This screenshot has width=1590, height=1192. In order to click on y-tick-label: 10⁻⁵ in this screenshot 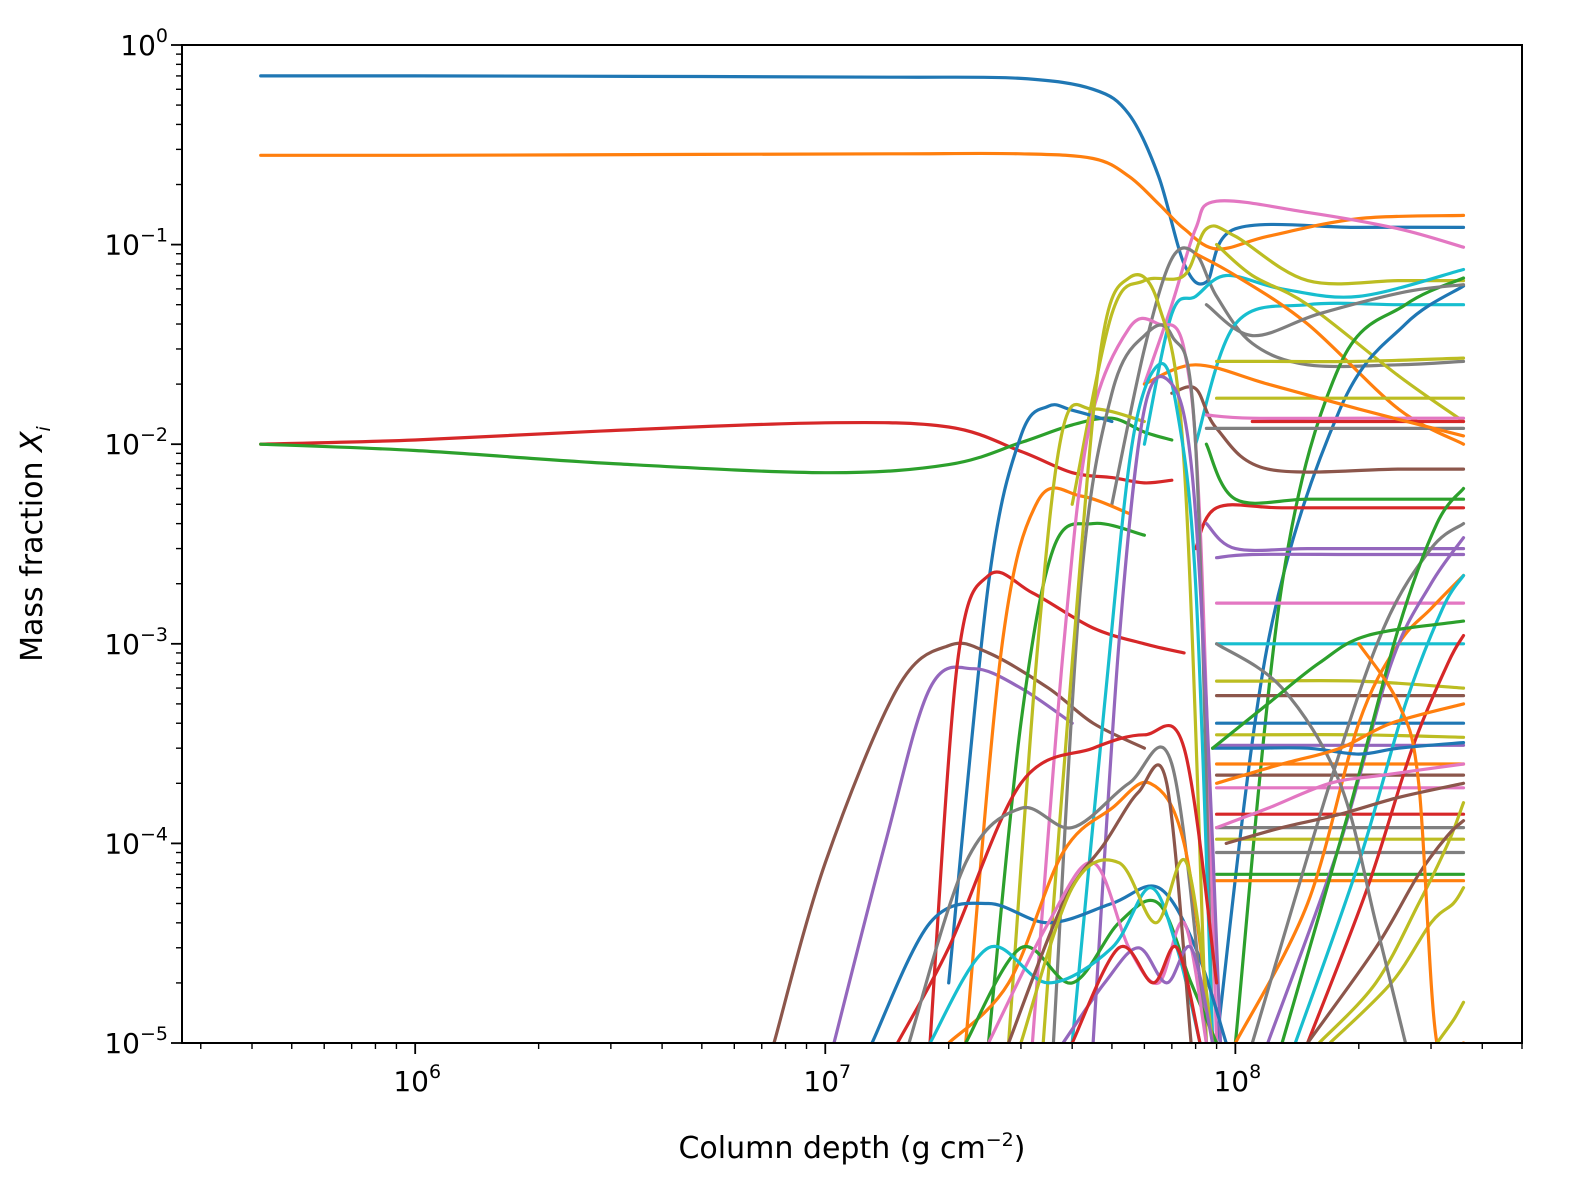, I will do `click(136, 1041)`.